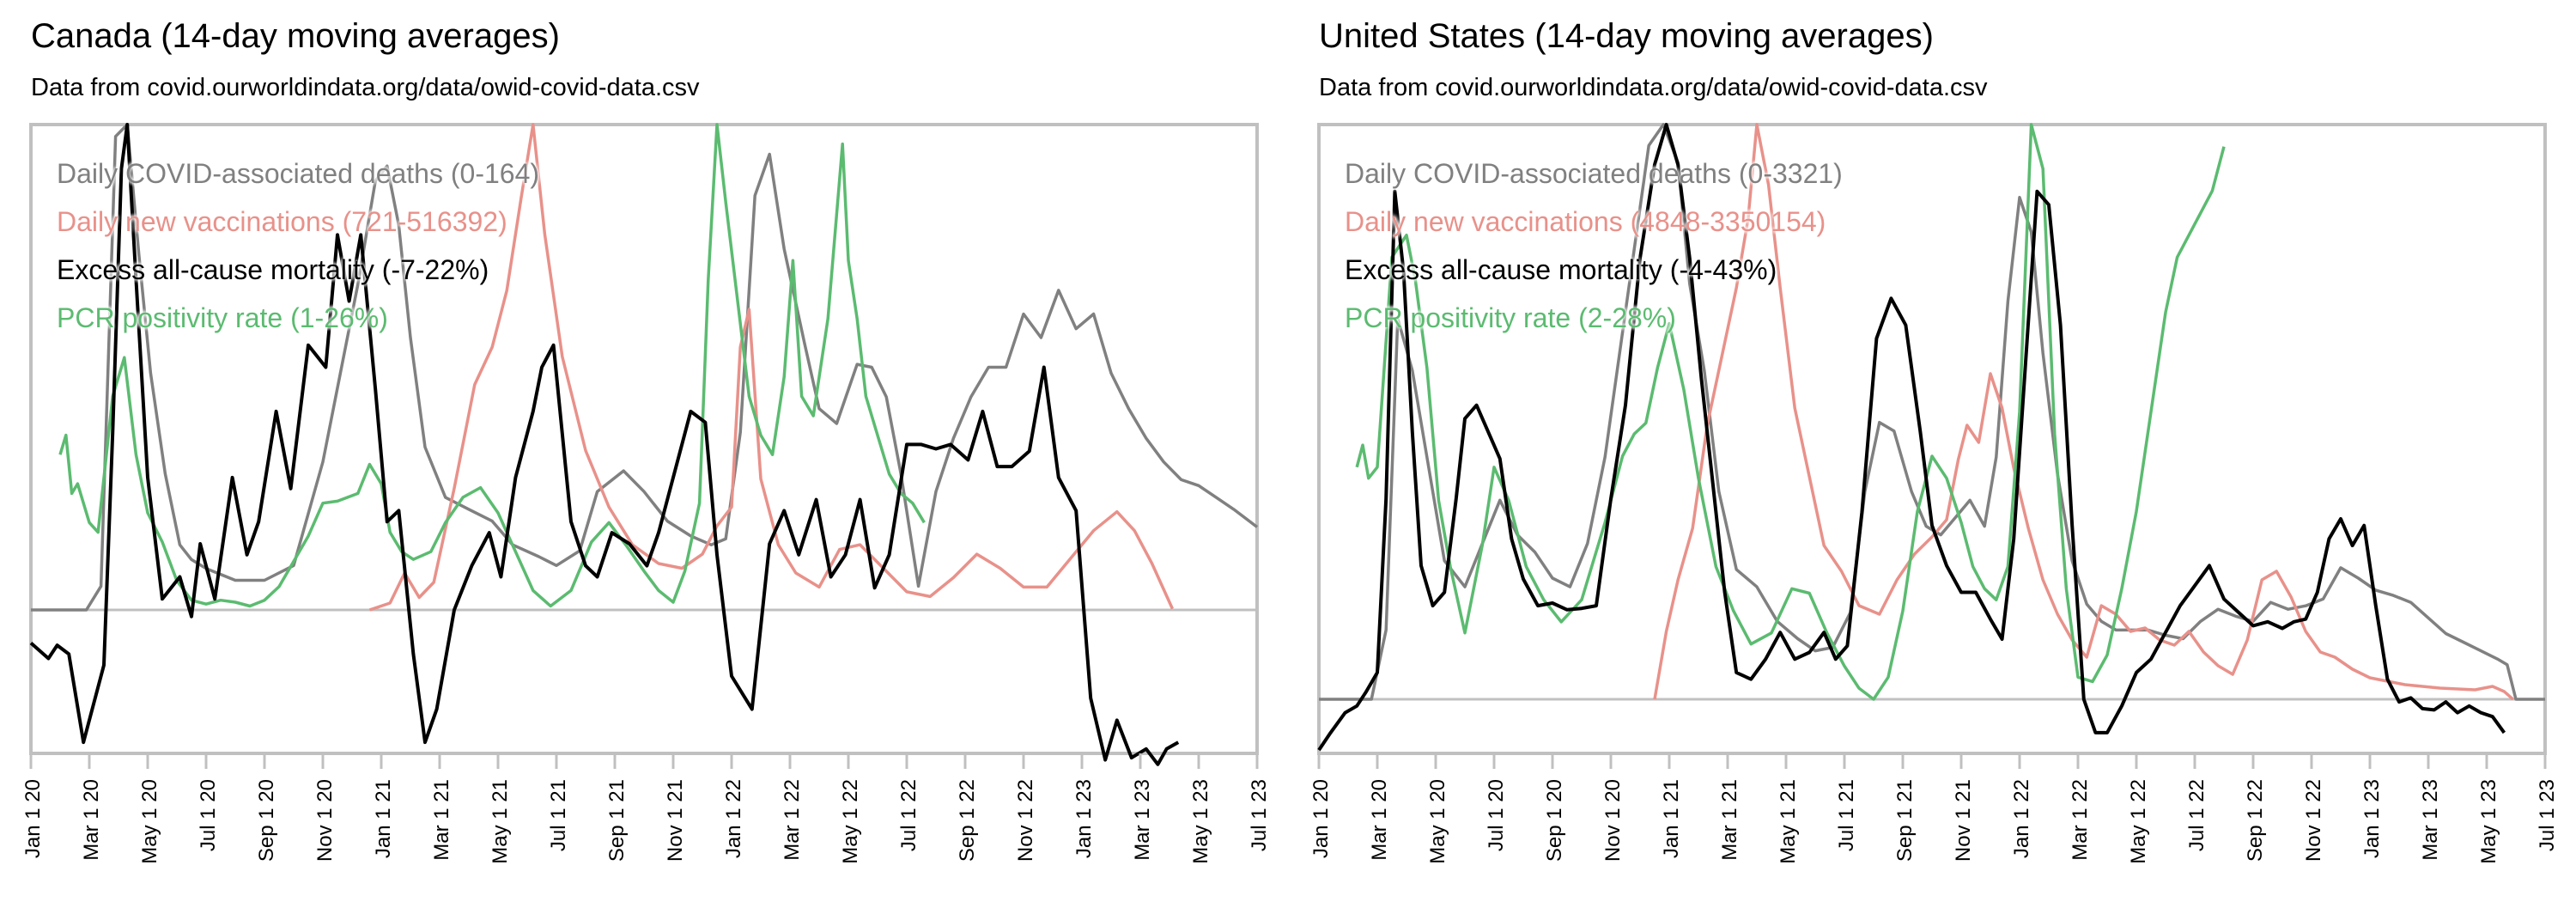  I want to click on chart-title: Canada (14-day moving averages), so click(295, 36).